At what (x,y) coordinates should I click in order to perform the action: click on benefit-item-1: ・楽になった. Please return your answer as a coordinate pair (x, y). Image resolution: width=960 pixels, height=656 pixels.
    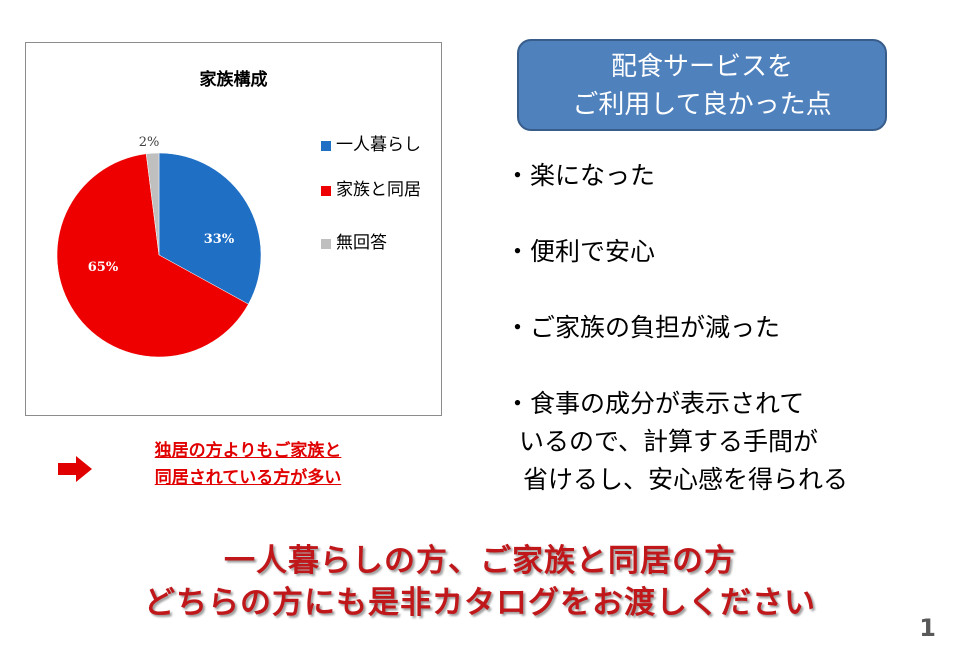
    Looking at the image, I should click on (580, 175).